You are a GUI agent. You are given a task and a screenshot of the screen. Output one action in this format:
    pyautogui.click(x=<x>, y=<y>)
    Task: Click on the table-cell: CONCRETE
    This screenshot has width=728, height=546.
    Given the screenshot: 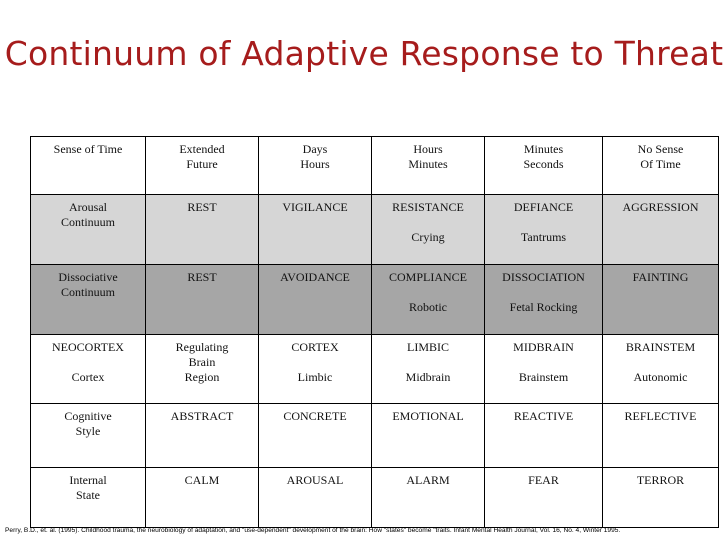 What is the action you would take?
    pyautogui.click(x=315, y=435)
    